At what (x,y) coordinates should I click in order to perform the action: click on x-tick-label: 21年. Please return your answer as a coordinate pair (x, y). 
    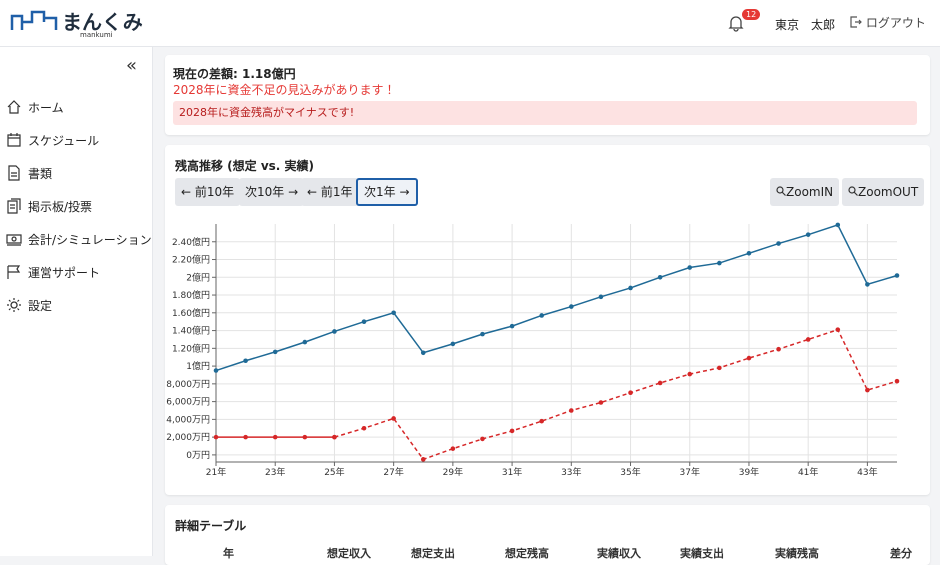
    Looking at the image, I should click on (216, 472).